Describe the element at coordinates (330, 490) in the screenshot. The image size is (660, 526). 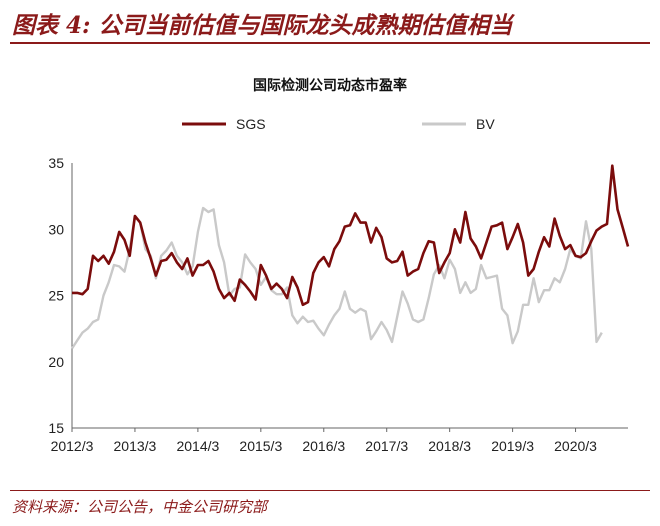
I see `source-rule` at that location.